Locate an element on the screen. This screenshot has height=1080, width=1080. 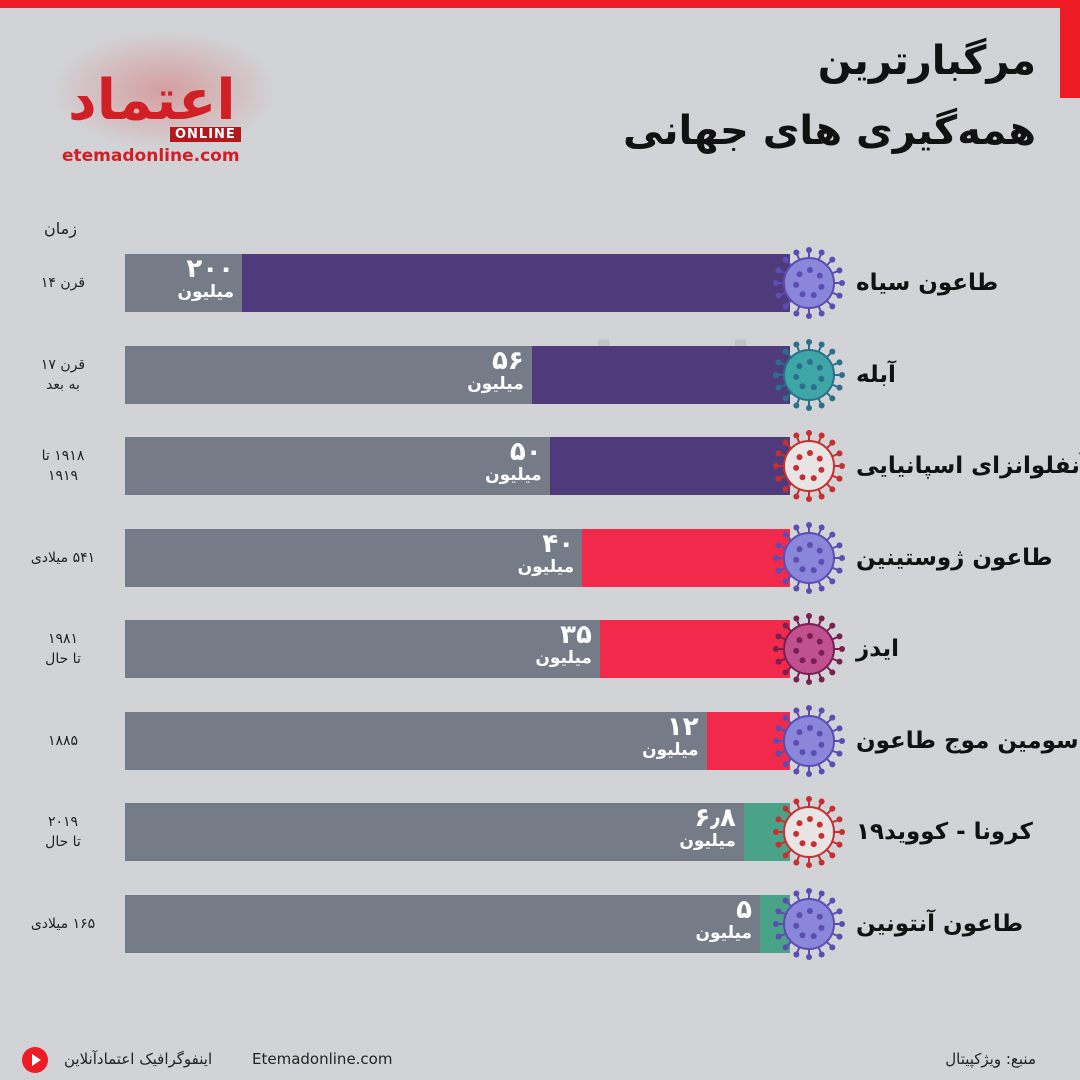
bar-track: ۲۰۰ میلیون is located at coordinates (457, 283).